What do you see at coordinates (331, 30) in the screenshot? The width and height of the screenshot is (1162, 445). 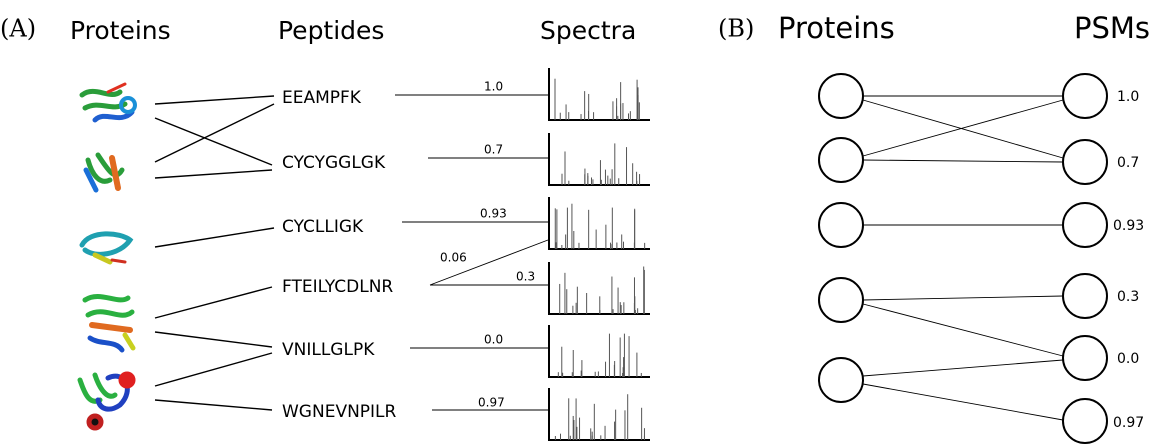 I see `column-header: Peptides` at bounding box center [331, 30].